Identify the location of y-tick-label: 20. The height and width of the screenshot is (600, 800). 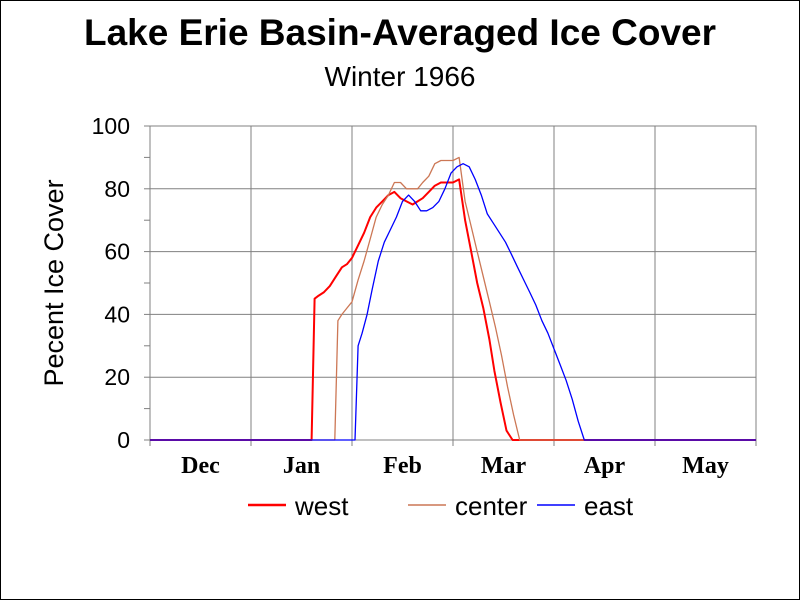
(117, 377).